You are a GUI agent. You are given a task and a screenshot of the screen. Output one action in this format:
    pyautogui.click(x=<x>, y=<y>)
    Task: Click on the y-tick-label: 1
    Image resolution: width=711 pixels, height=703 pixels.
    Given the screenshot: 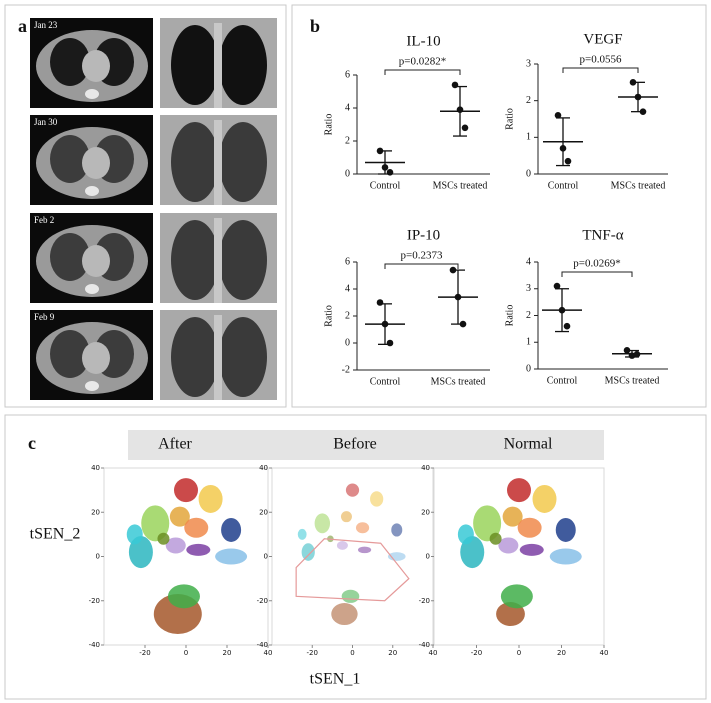 What is the action you would take?
    pyautogui.click(x=528, y=137)
    